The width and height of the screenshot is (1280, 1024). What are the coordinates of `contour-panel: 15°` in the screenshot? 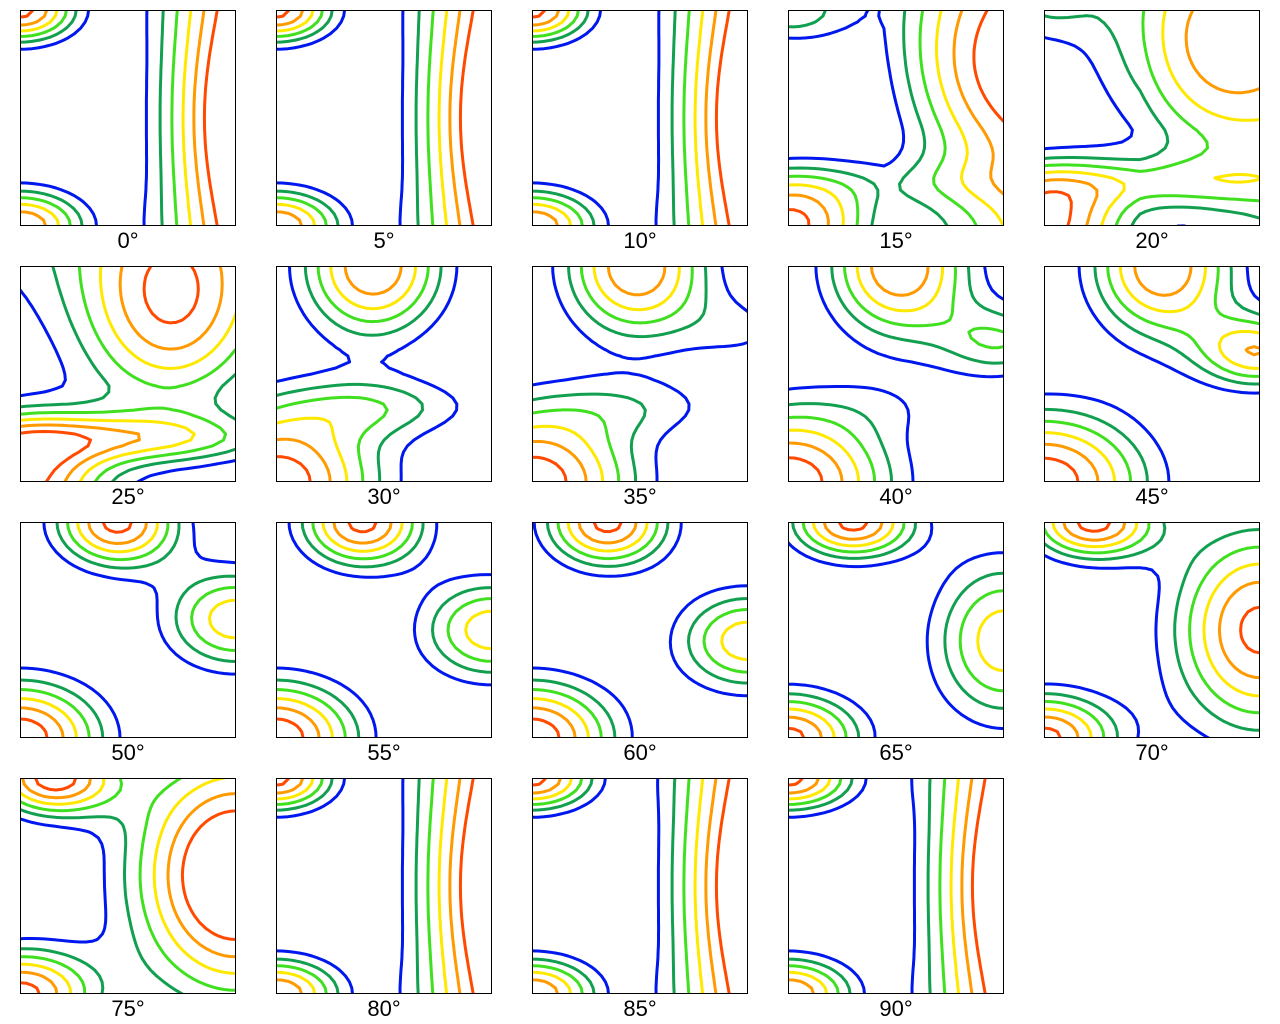 It's located at (896, 131).